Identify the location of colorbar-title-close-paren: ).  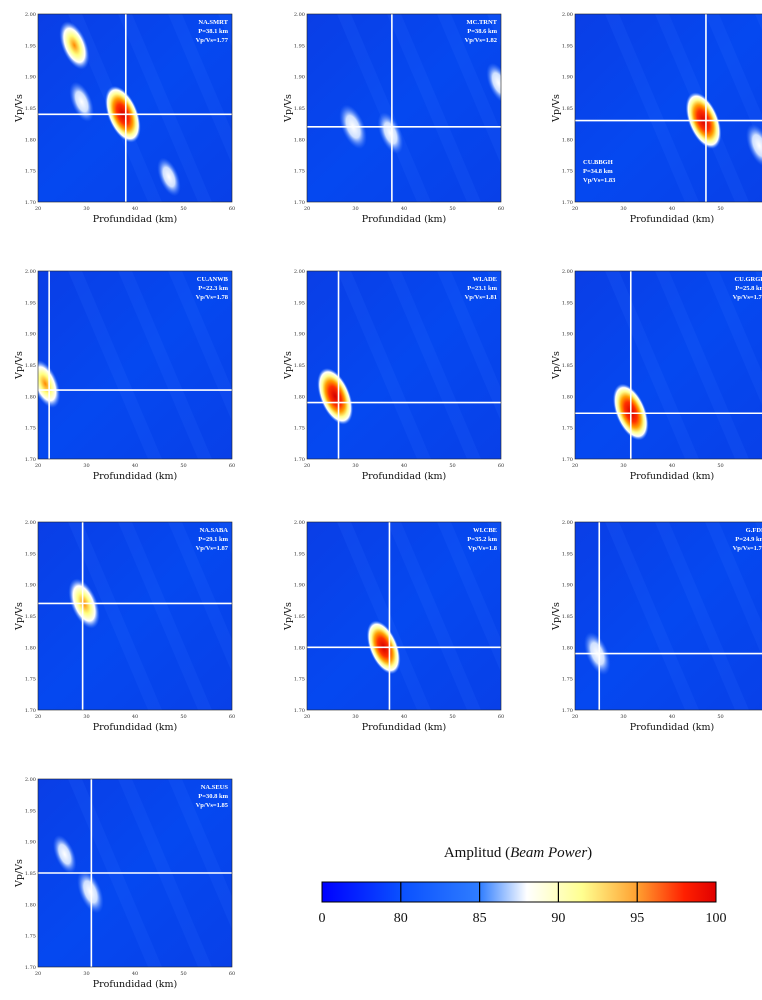
(589, 853).